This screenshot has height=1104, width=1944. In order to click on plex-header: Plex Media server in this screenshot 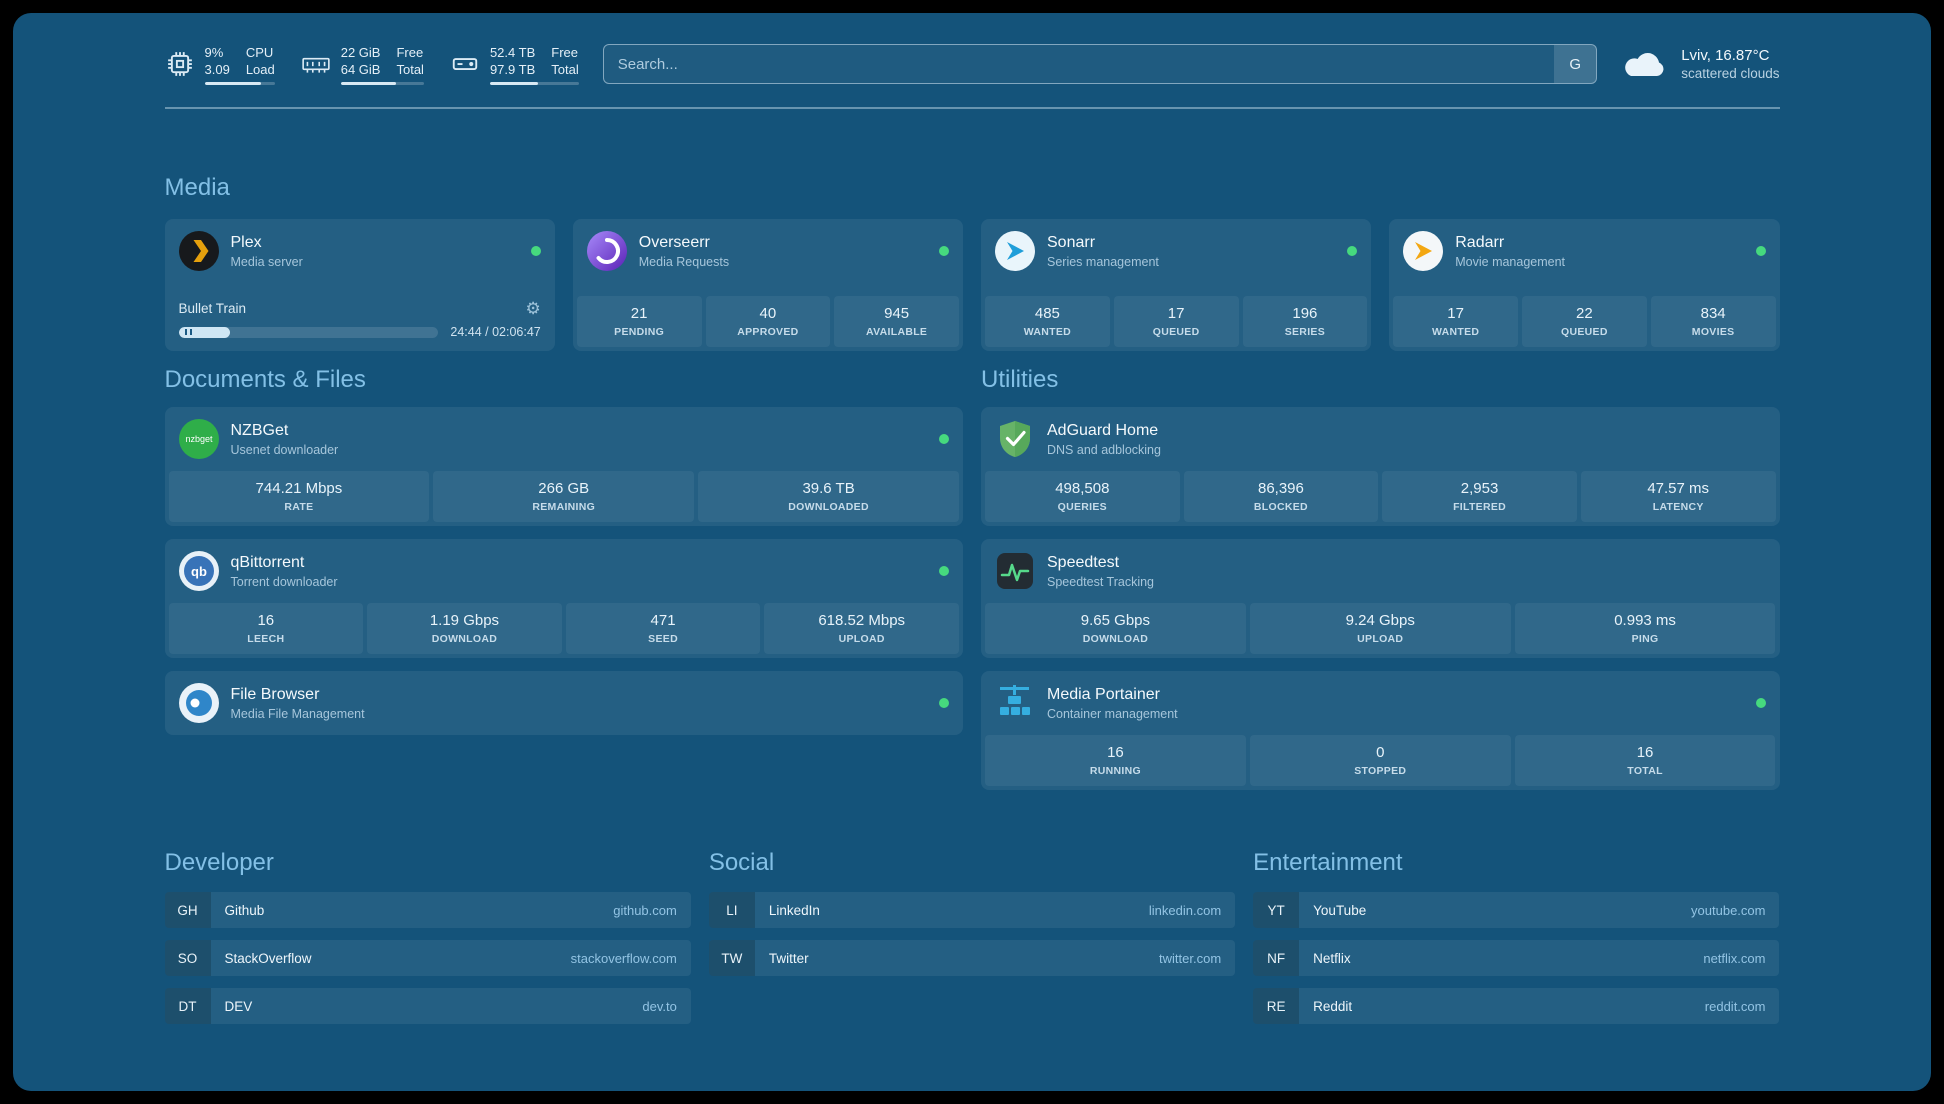, I will do `click(360, 251)`.